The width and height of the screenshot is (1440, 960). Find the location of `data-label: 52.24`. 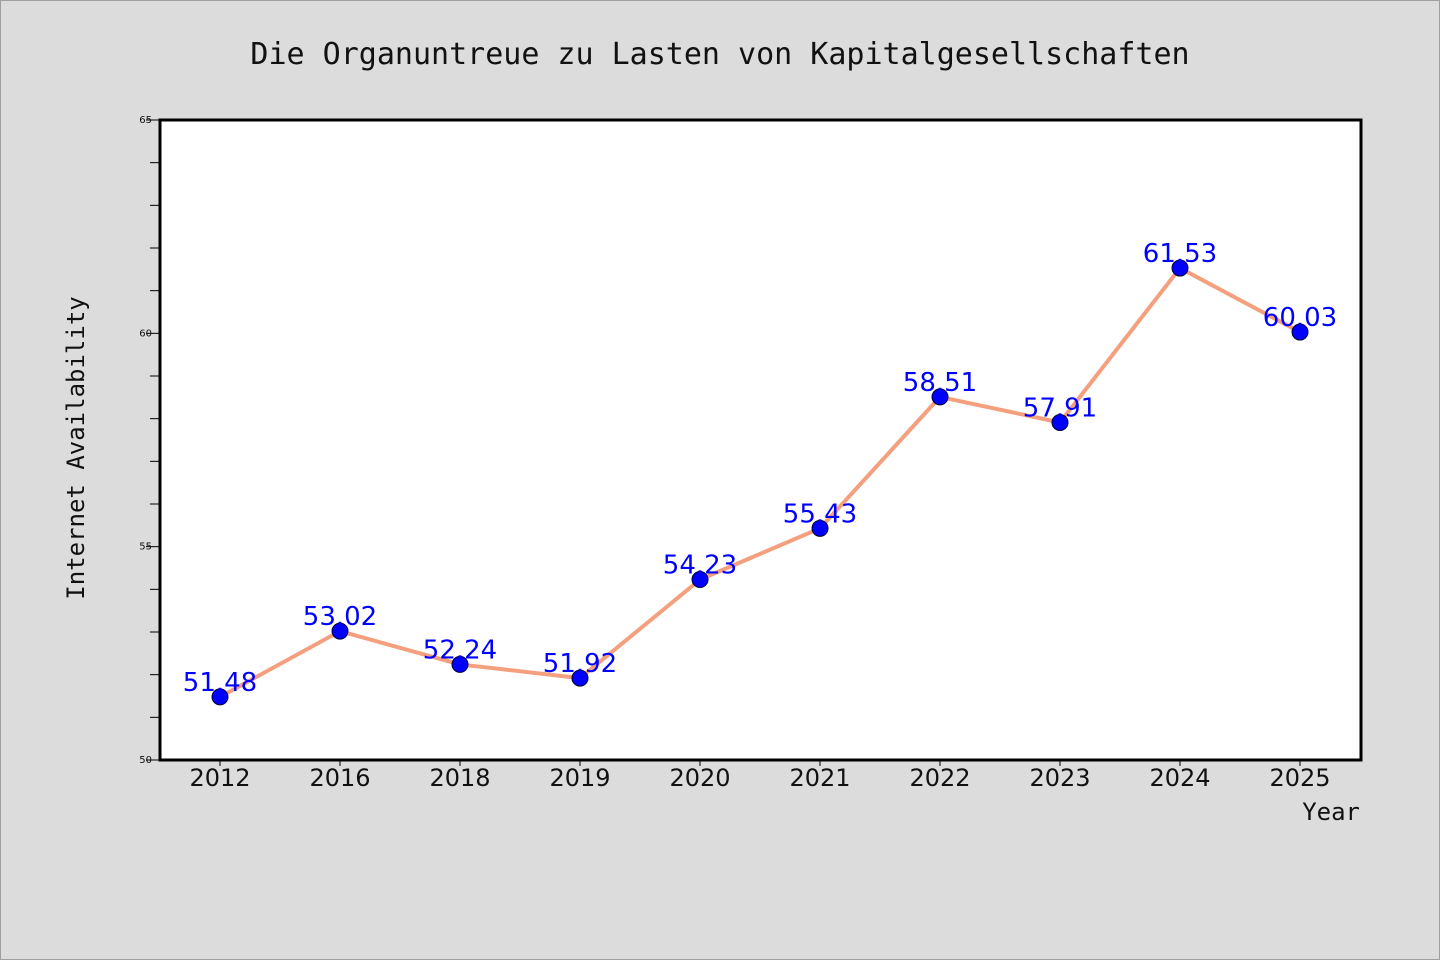

data-label: 52.24 is located at coordinates (460, 650).